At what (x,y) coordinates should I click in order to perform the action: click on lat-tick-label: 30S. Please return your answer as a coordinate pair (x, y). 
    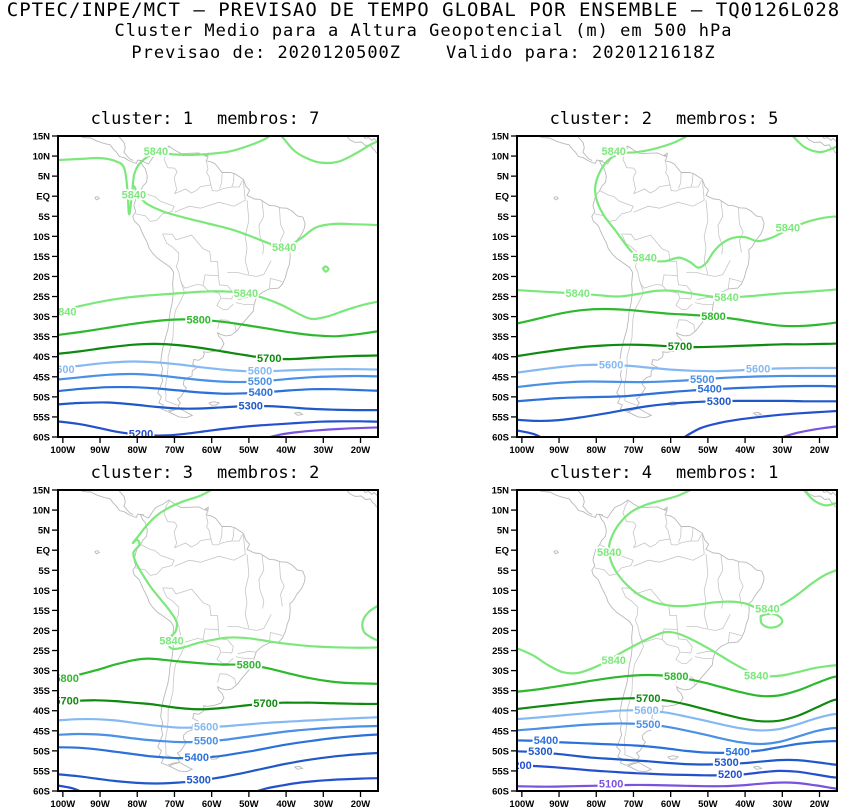
    Looking at the image, I should click on (41, 671).